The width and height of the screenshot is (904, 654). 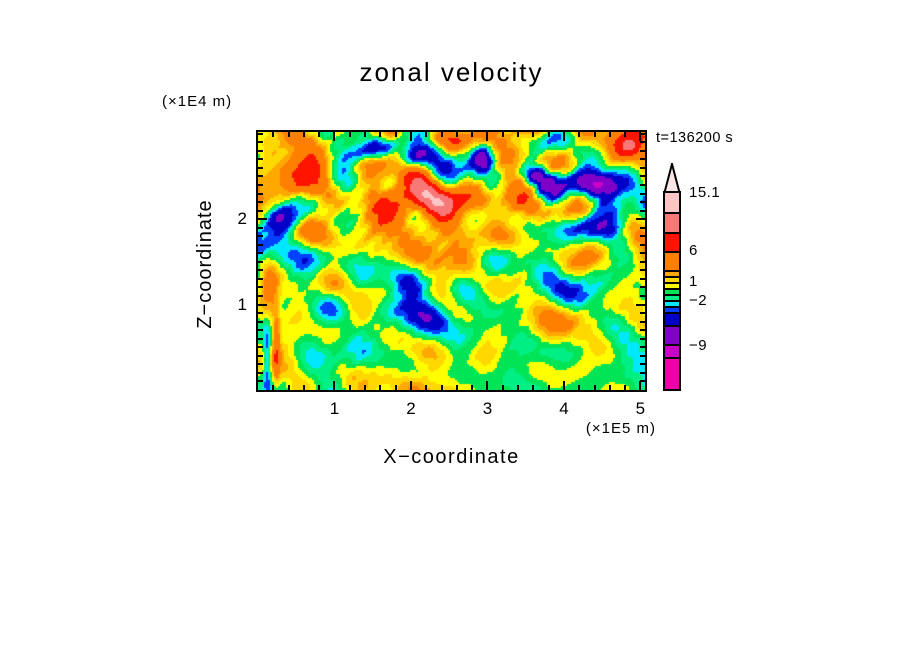 What do you see at coordinates (695, 138) in the screenshot?
I see `time-label: t=136200 s` at bounding box center [695, 138].